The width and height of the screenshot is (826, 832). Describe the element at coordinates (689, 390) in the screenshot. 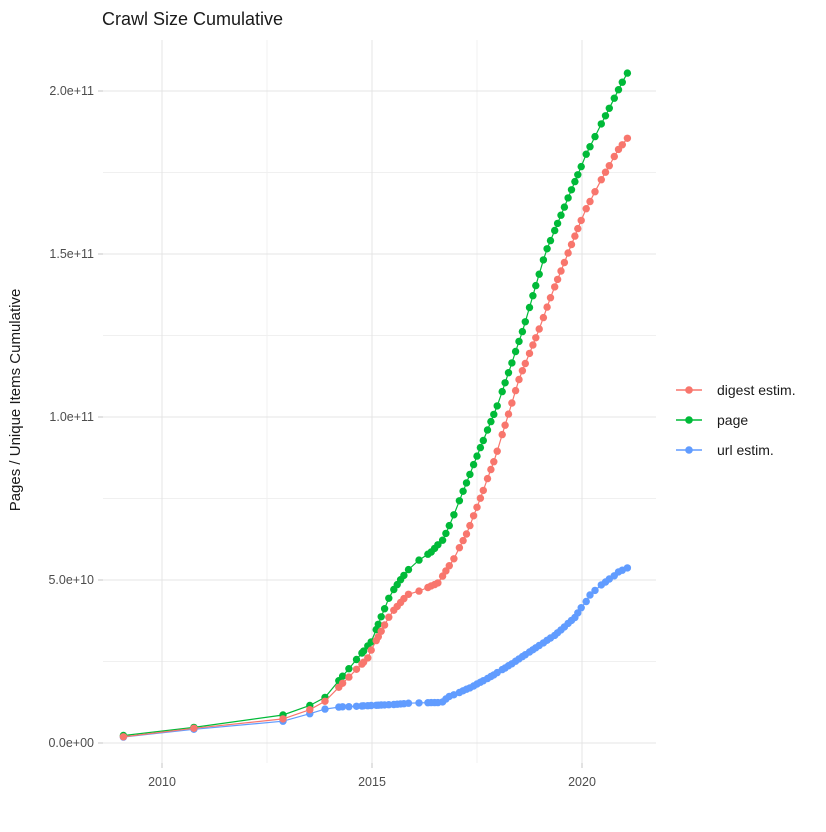

I see `legend-dot-digest` at that location.